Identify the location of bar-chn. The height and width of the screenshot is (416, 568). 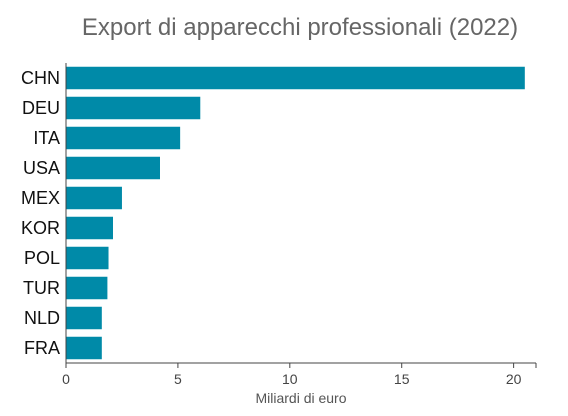
(295, 78).